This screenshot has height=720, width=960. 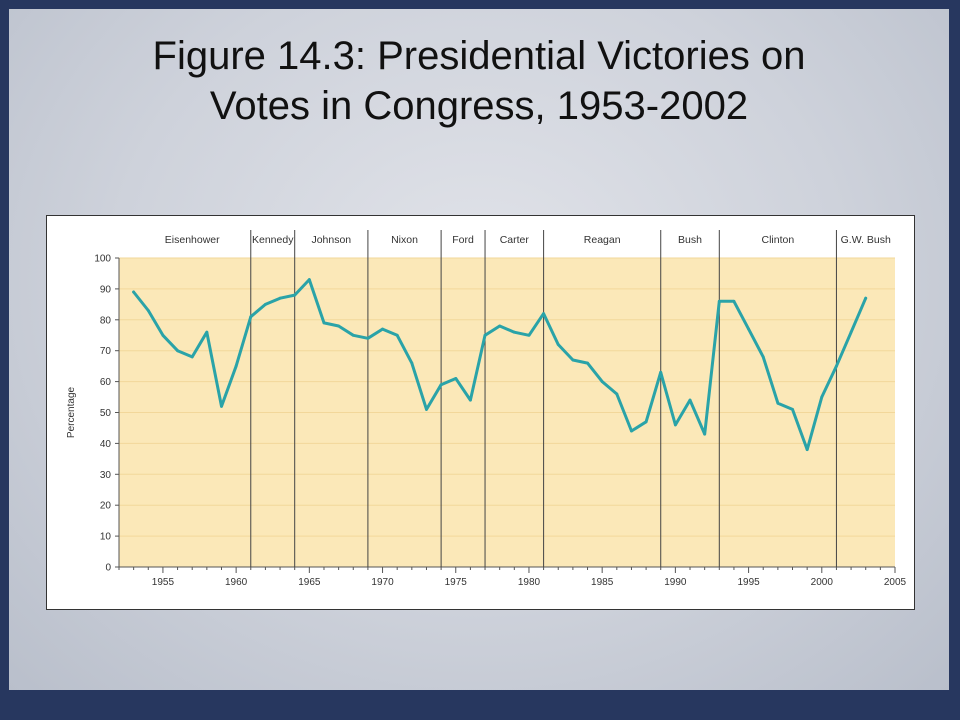 What do you see at coordinates (106, 320) in the screenshot?
I see `y-tick-label: 80` at bounding box center [106, 320].